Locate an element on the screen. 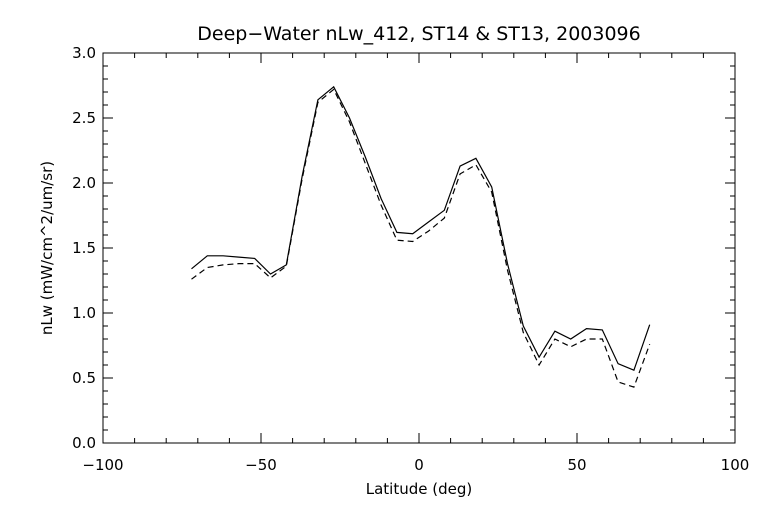 Image resolution: width=768 pixels, height=512 pixels. y-axis-label: nLw (mW/cm^2/um/sr) is located at coordinates (47, 248).